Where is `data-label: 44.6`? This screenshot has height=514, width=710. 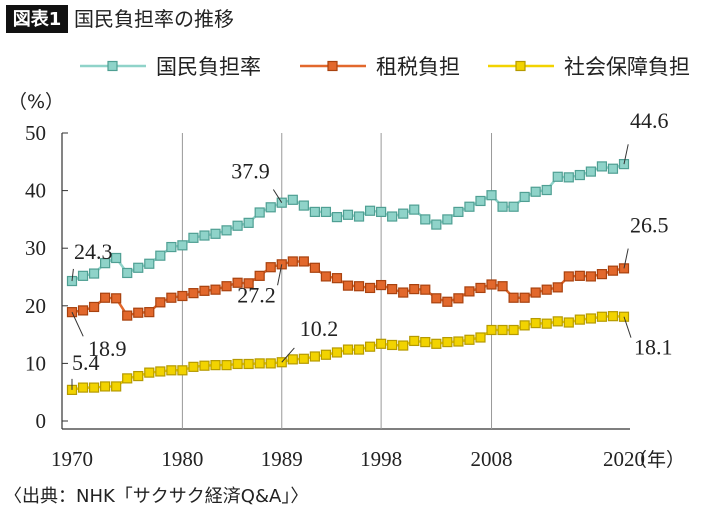
data-label: 44.6 is located at coordinates (649, 120).